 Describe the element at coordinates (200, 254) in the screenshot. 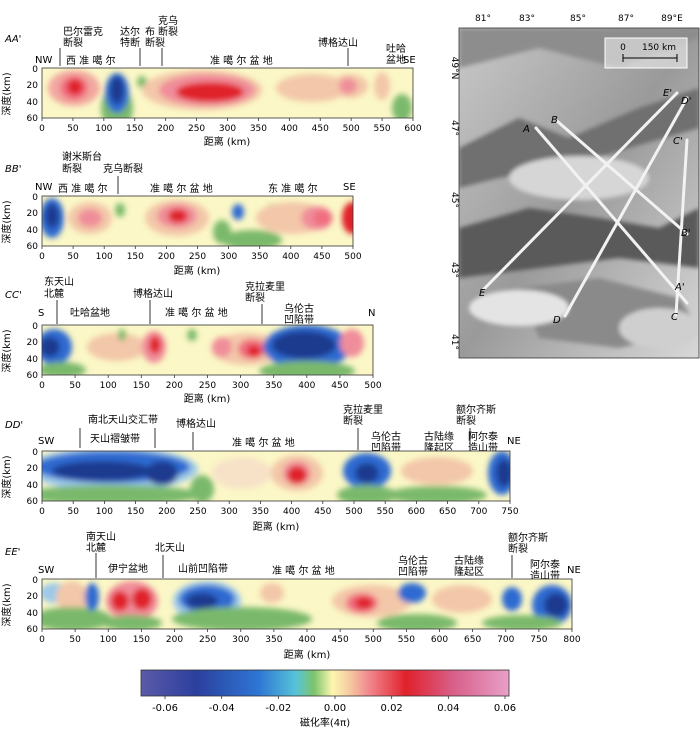

I see `bb-x-ticks: 0 50 100 150 200 250 300 350 400 450 500` at that location.